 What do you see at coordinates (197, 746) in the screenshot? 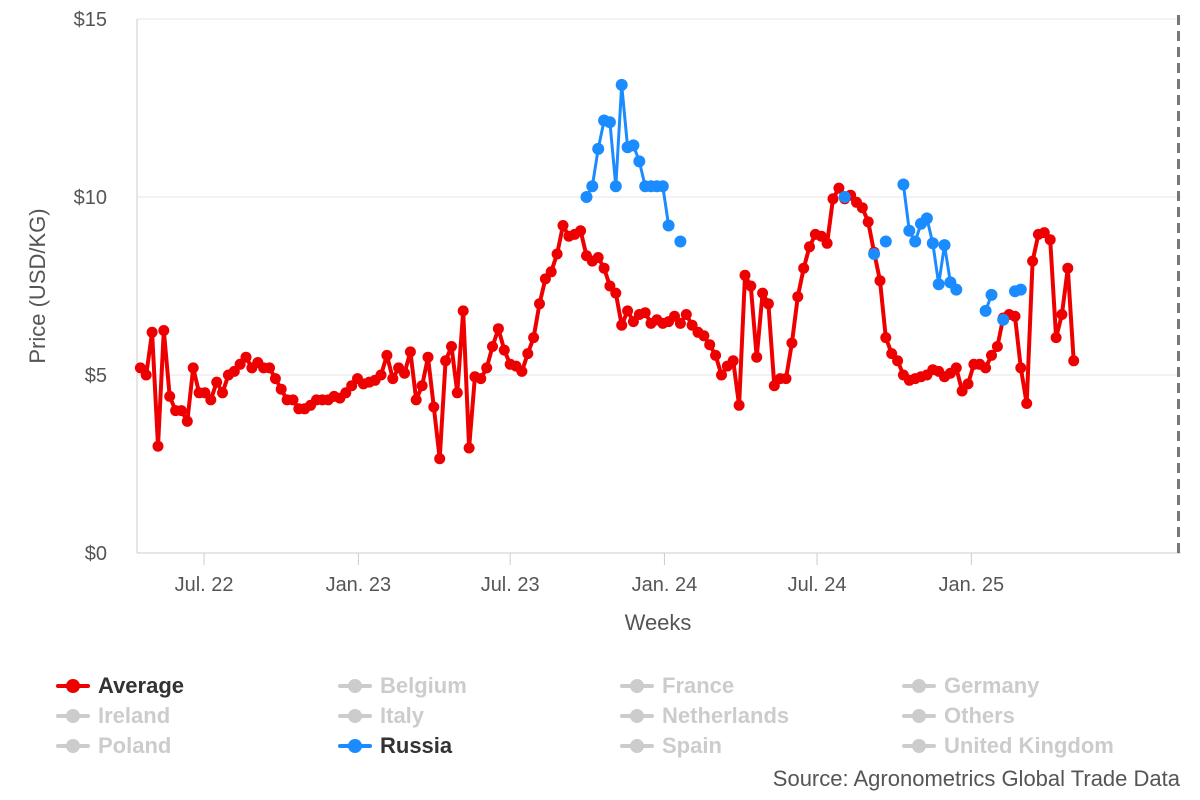
I see `legend-item-poland: Poland` at bounding box center [197, 746].